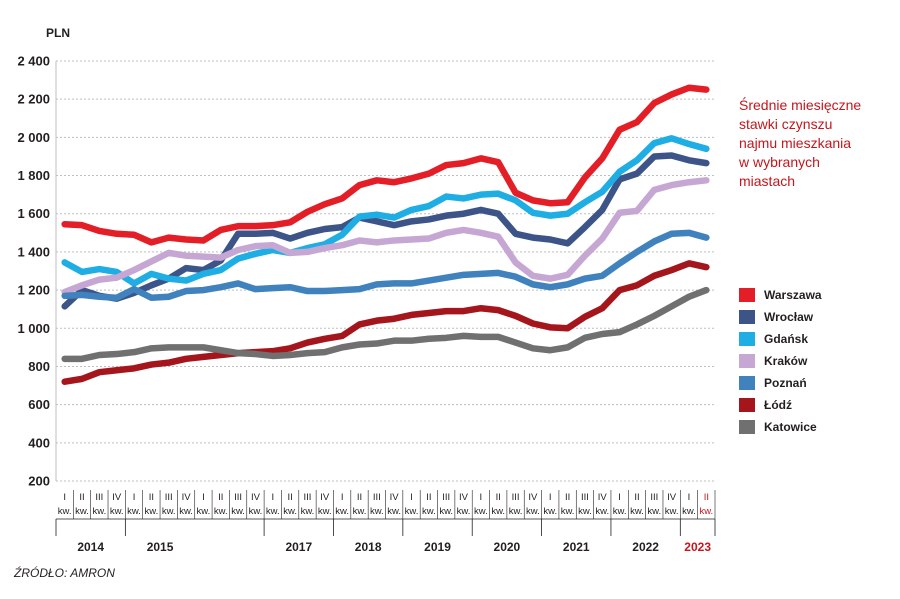 The width and height of the screenshot is (900, 599). Describe the element at coordinates (298, 547) in the screenshot. I see `x-year-label: 2017` at that location.